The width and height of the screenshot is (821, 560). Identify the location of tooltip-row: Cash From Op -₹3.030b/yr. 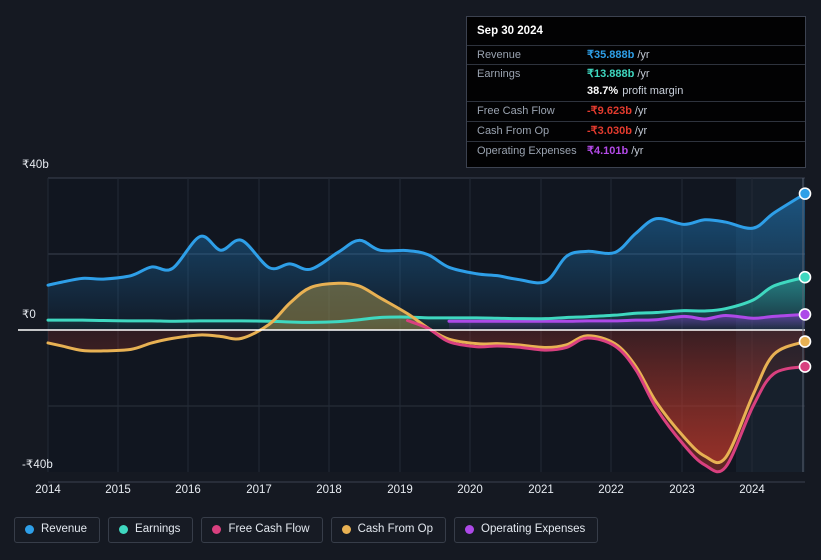
(636, 131).